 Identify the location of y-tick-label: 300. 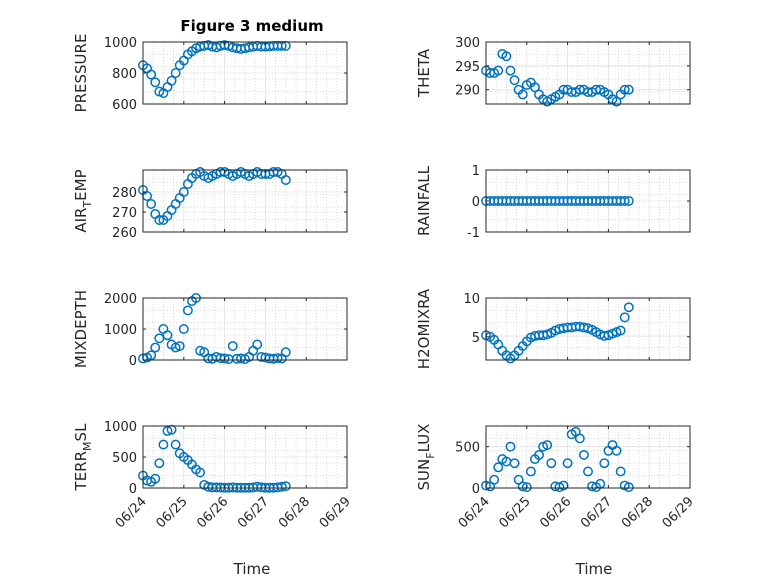
(467, 43).